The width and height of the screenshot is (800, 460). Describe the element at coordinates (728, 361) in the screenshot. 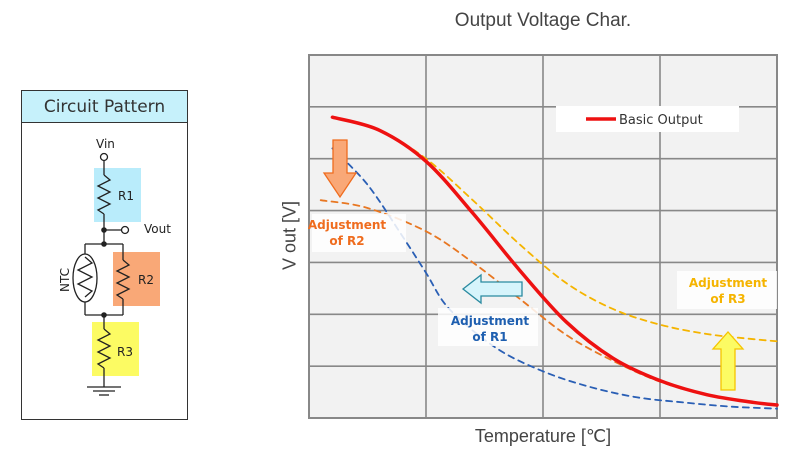

I see `adjustment-r3-up-arrow-icon` at that location.